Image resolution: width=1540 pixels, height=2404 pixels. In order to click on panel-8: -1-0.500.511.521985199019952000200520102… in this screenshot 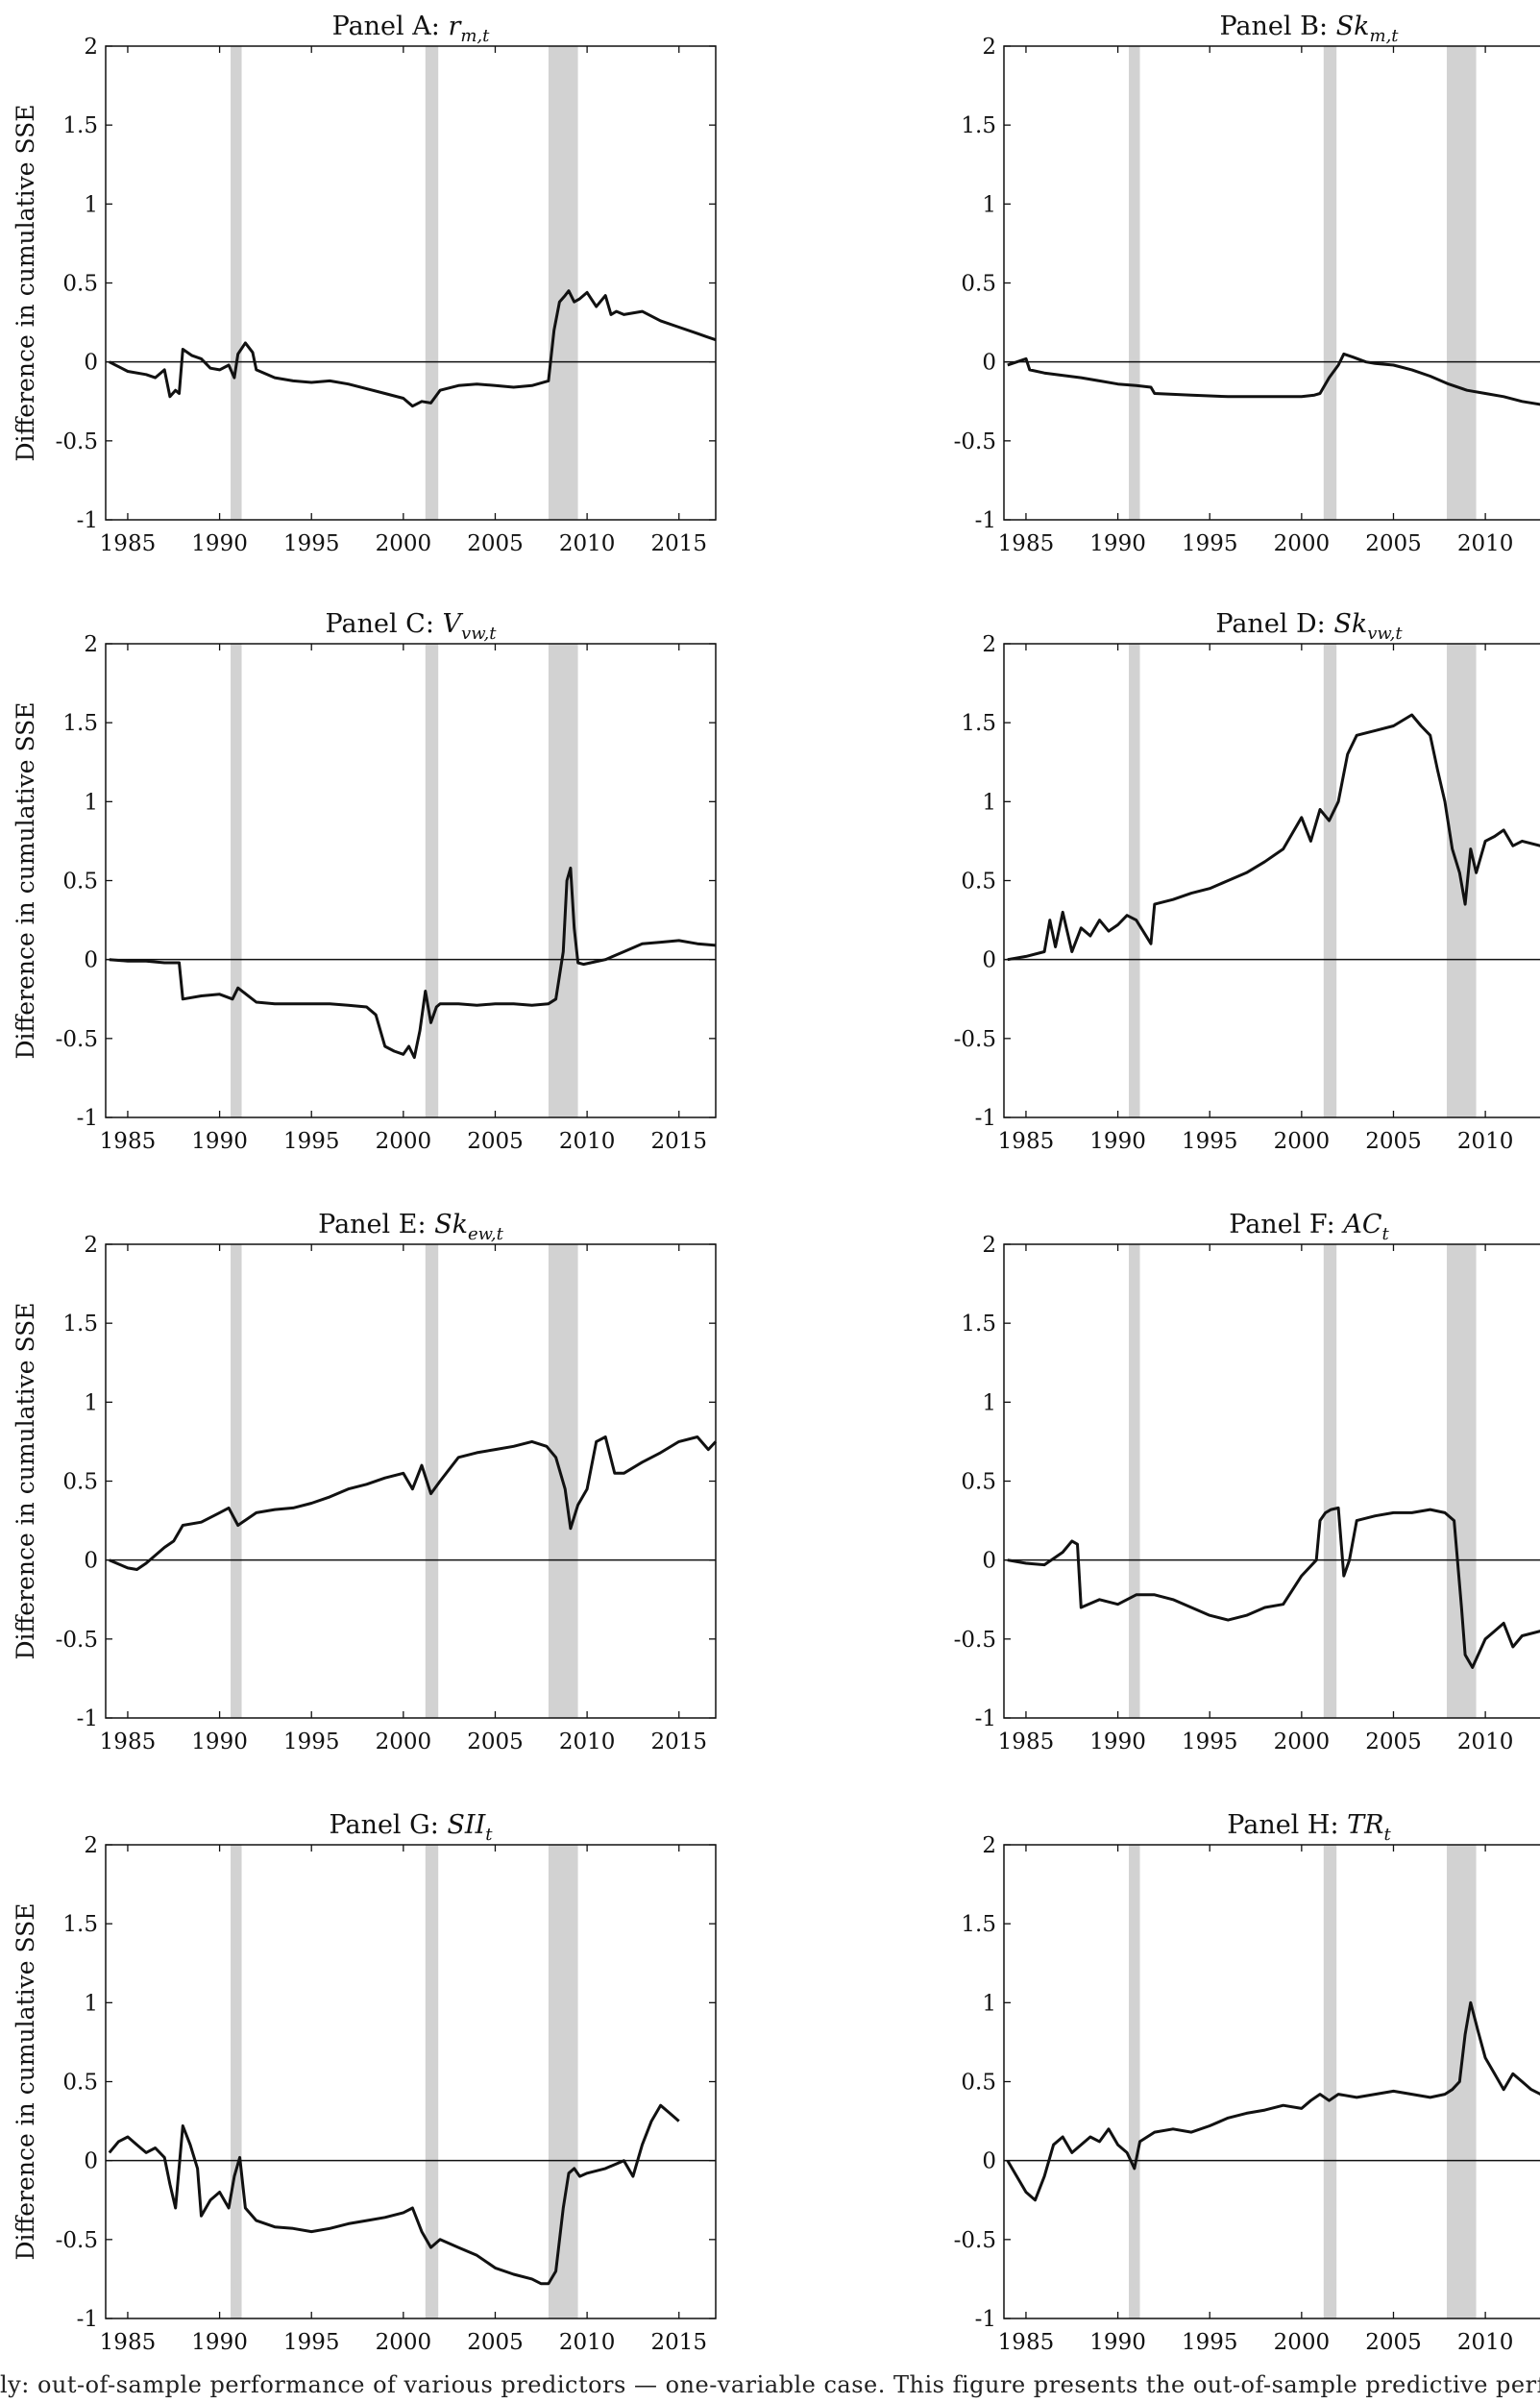, I will do `click(1247, 2082)`.